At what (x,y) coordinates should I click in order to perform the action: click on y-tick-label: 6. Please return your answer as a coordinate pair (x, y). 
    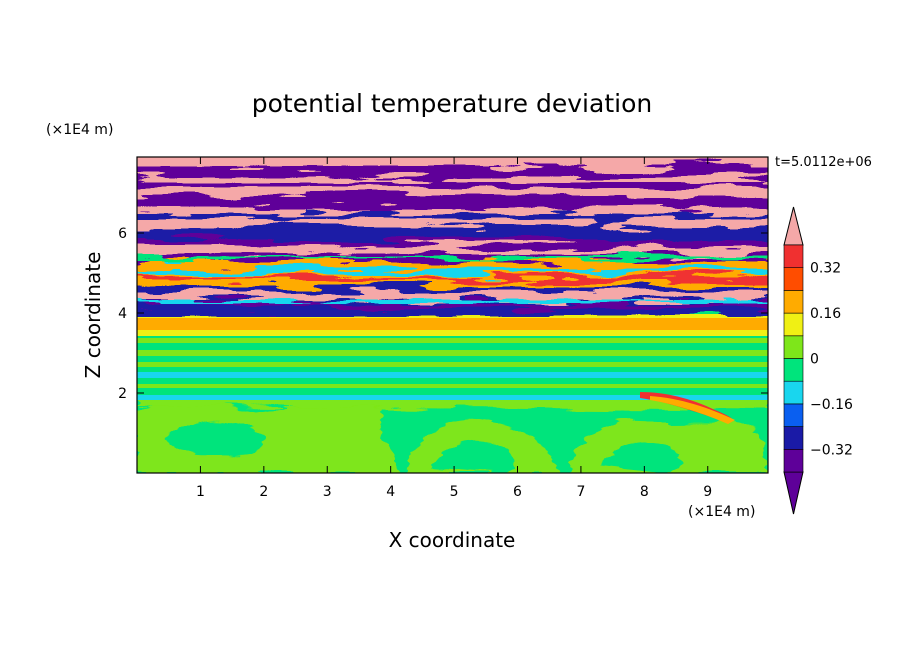
    Looking at the image, I should click on (122, 234).